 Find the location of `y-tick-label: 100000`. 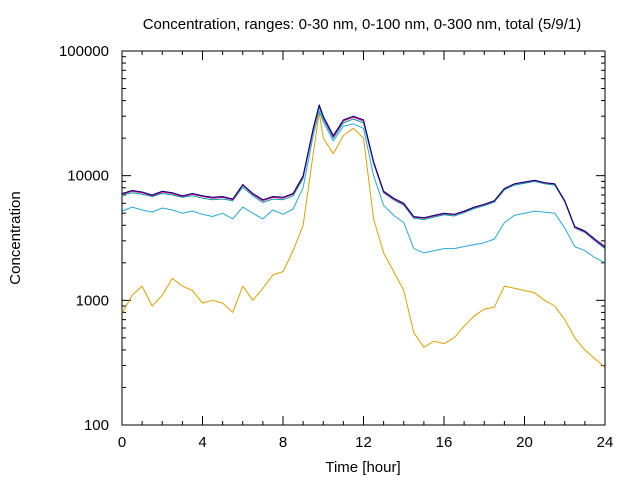

y-tick-label: 100000 is located at coordinates (84, 51).